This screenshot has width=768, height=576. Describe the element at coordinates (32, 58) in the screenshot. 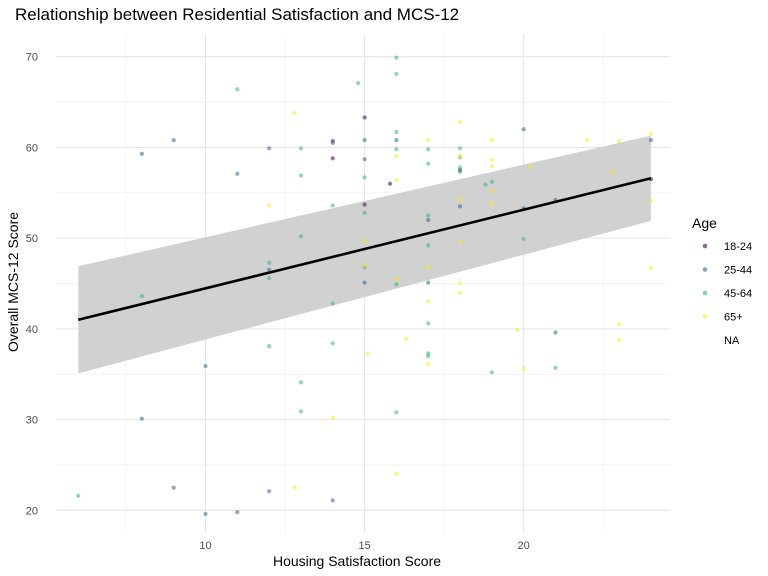

I see `y-tick-label: 70` at that location.